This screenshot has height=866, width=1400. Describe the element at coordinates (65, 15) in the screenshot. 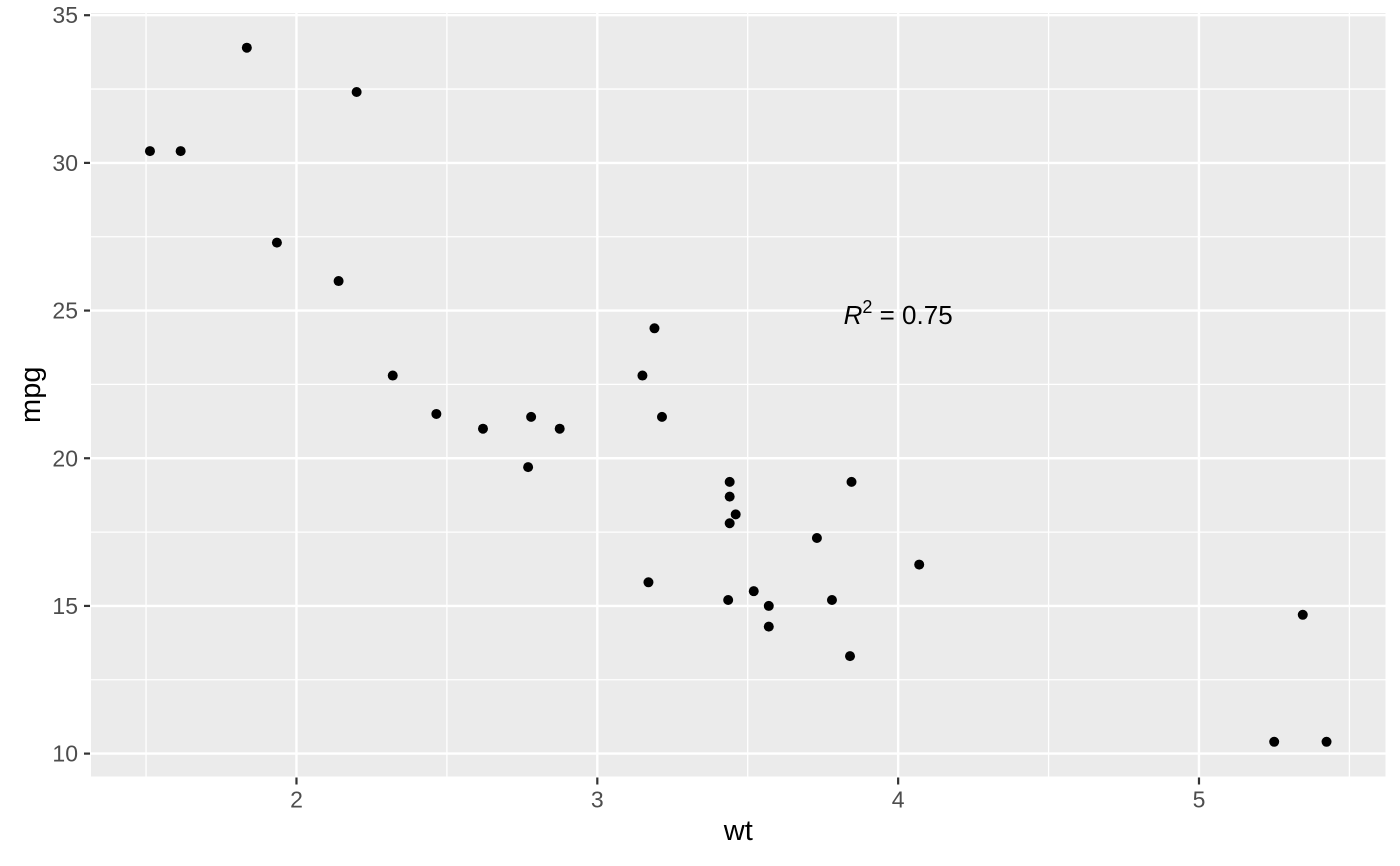

I see `y-tick-label: 35` at that location.